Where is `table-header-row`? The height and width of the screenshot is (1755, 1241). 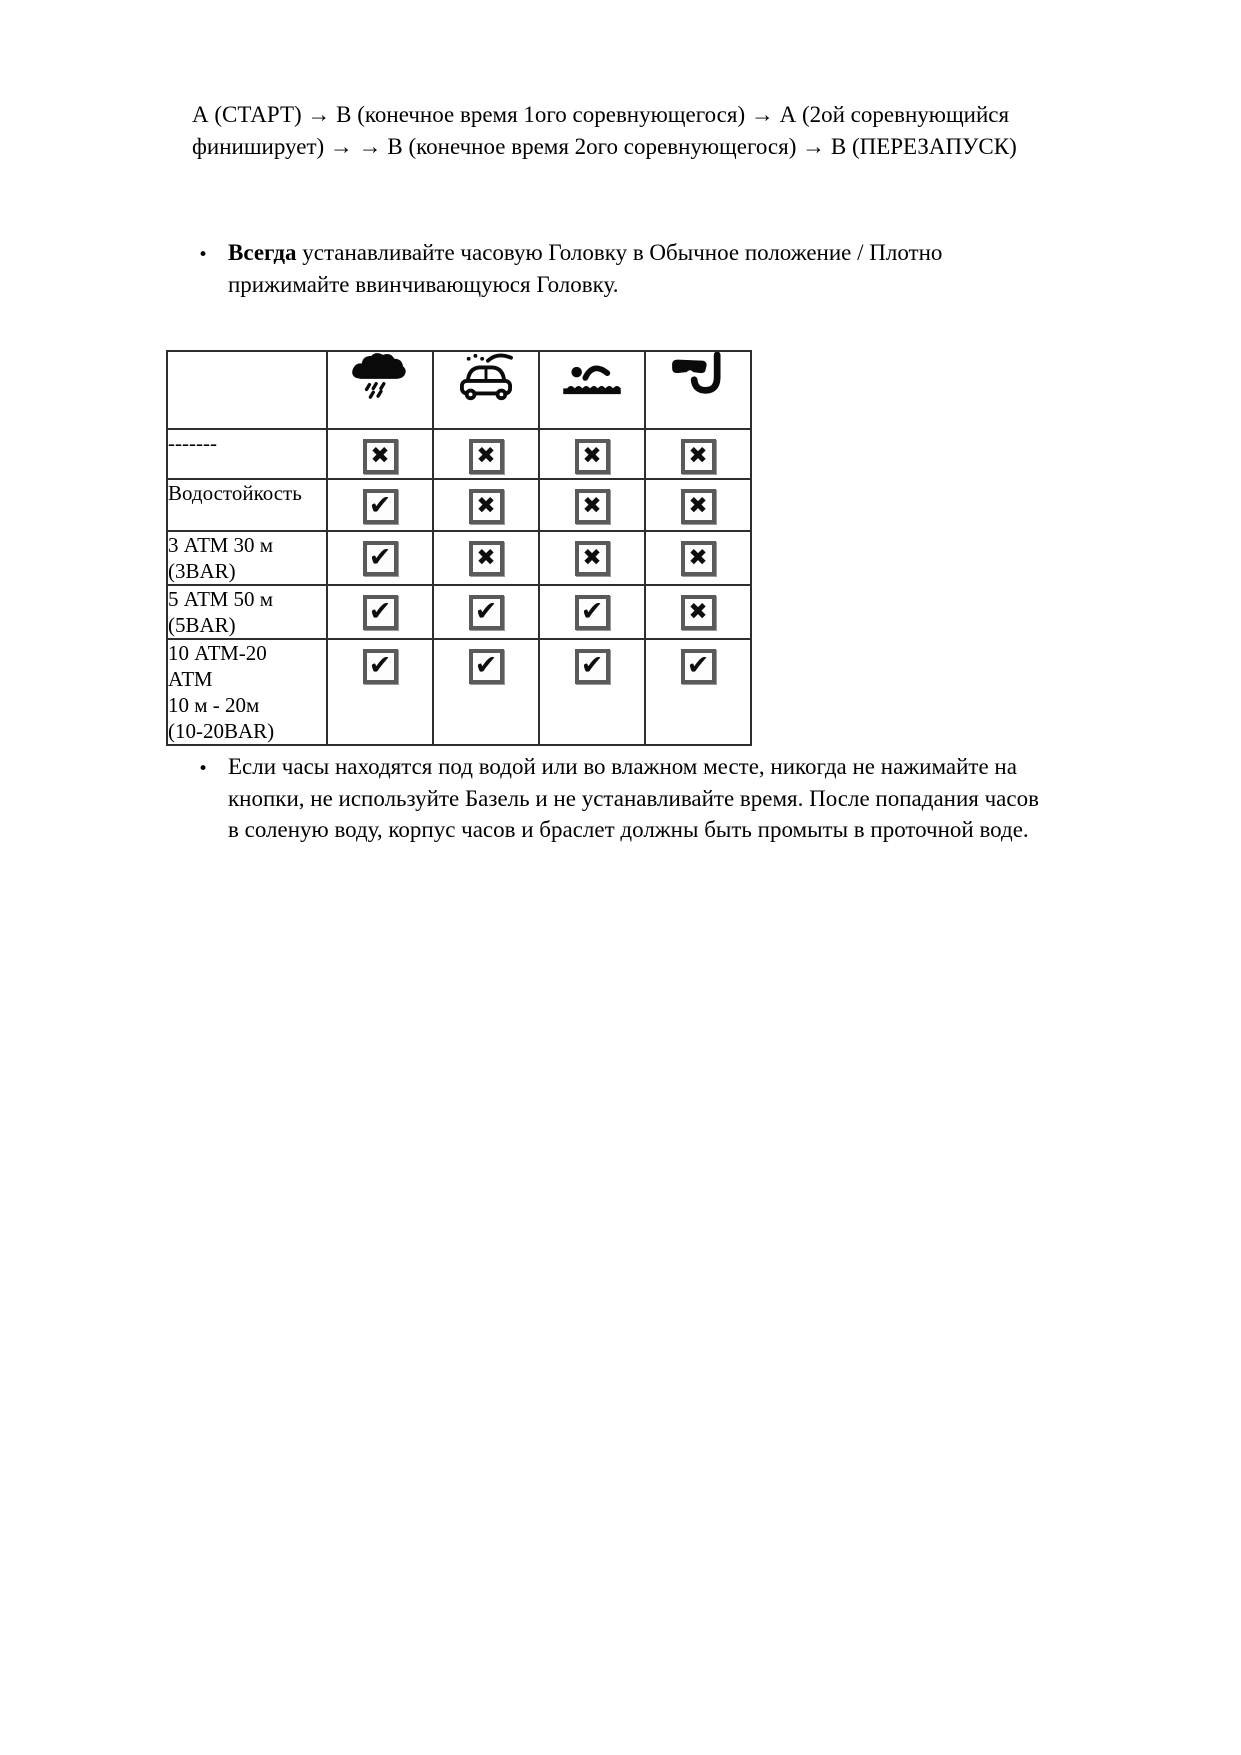
table-header-row is located at coordinates (459, 390).